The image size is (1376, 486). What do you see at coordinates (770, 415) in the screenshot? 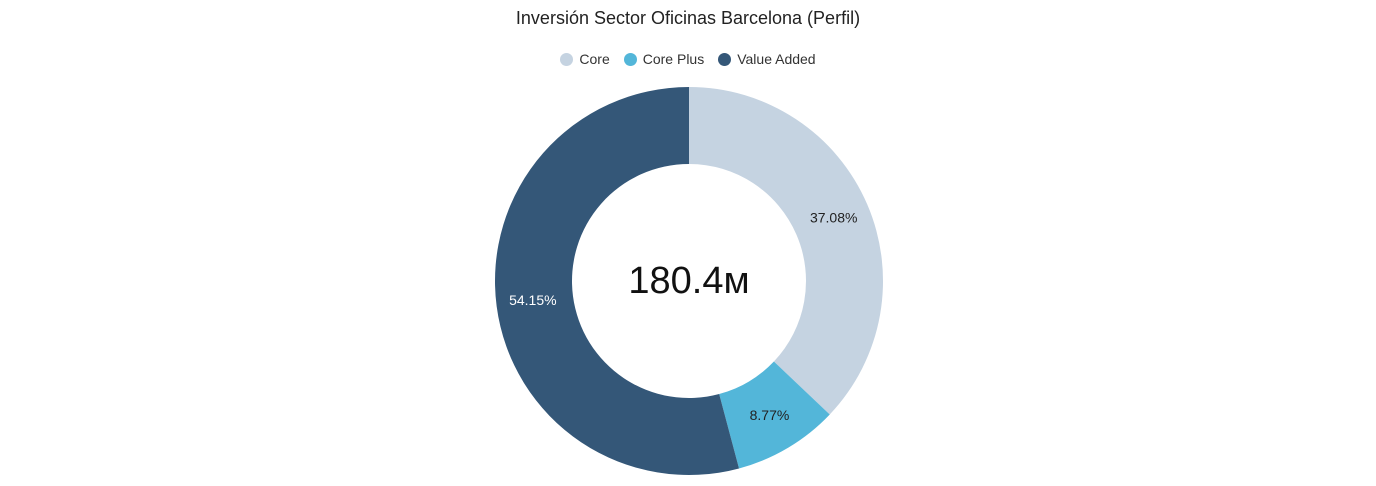
I see `slice-label-core-plus: 8.77%` at bounding box center [770, 415].